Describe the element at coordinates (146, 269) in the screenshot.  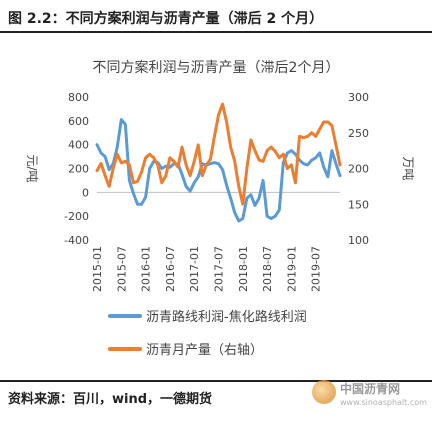
I see `x-tick-label: 2016-01` at that location.